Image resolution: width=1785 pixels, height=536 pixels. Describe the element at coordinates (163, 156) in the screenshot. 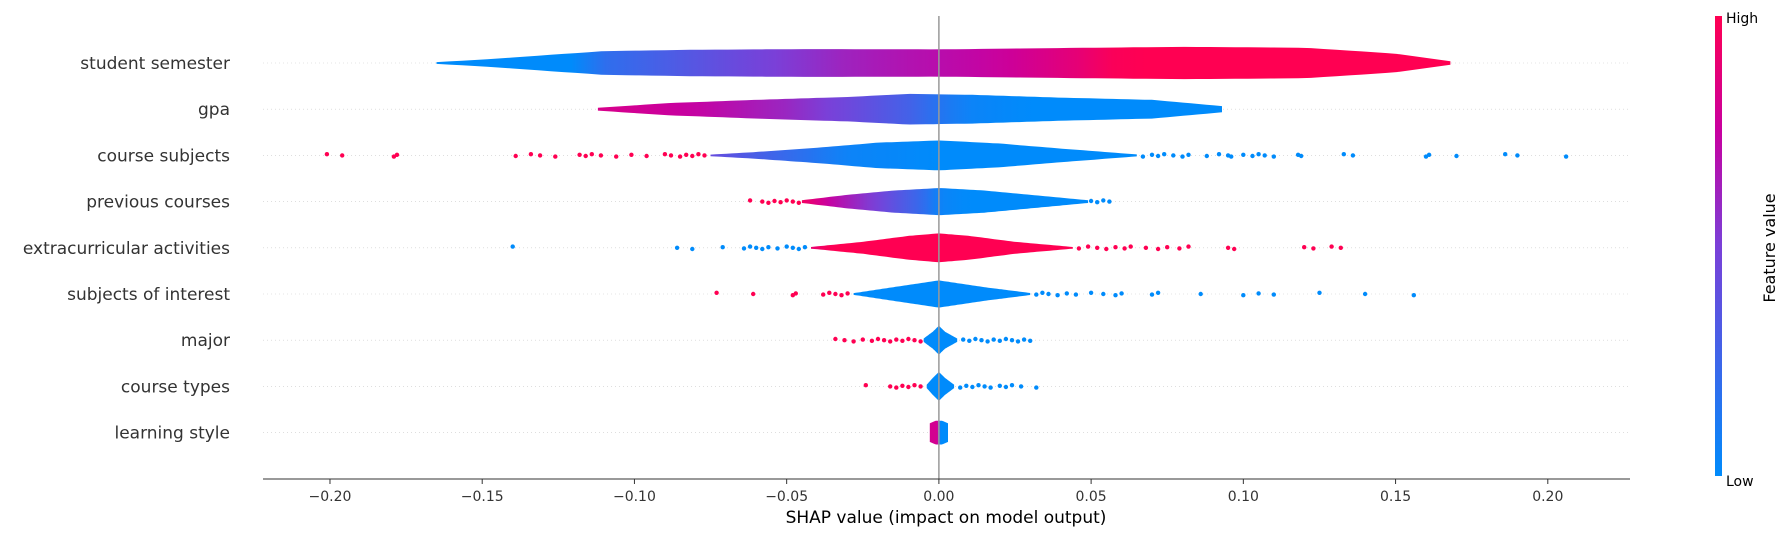

I see `feature-label-course-subjects: course subjects` at that location.